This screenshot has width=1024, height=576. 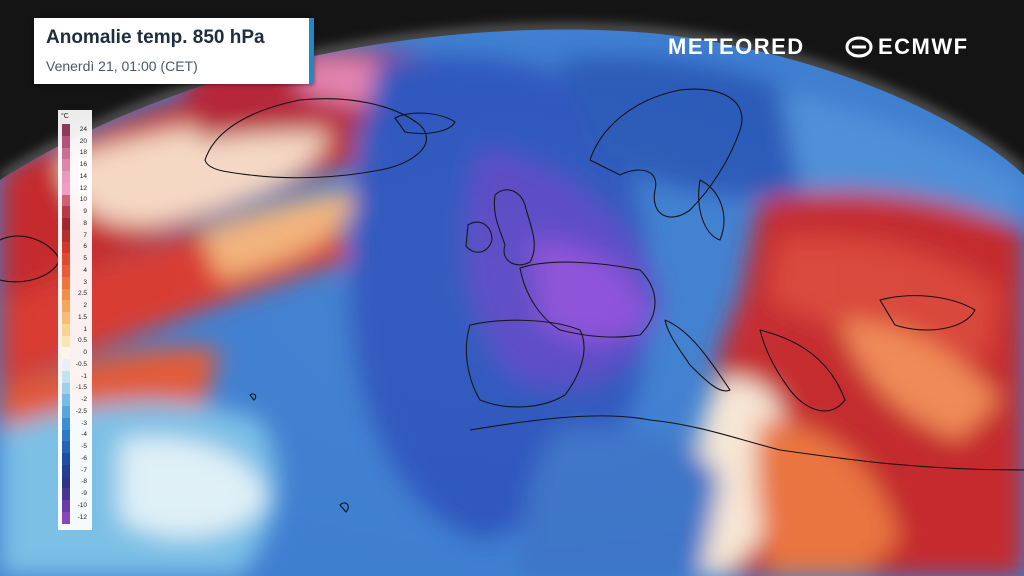 I want to click on legend-label: 1.5, so click(x=82, y=317).